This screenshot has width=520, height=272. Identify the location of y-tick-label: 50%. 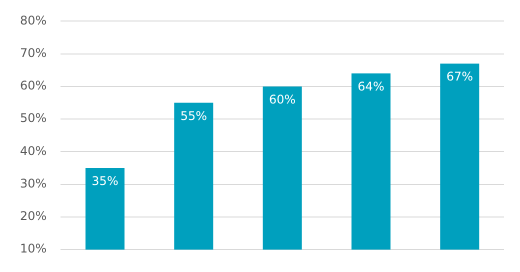
(33, 118).